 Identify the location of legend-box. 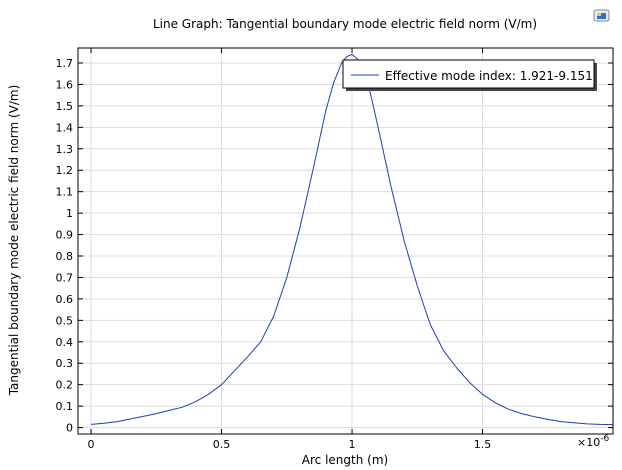
(468, 74).